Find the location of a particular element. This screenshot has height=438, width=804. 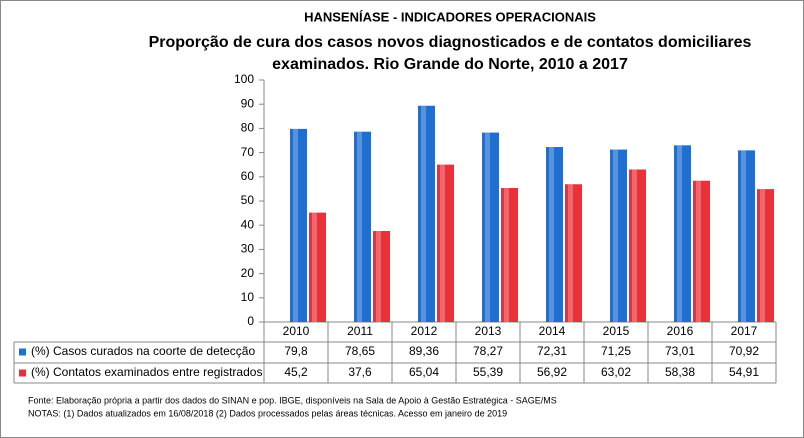

y-tick-label: 40 is located at coordinates (248, 224).